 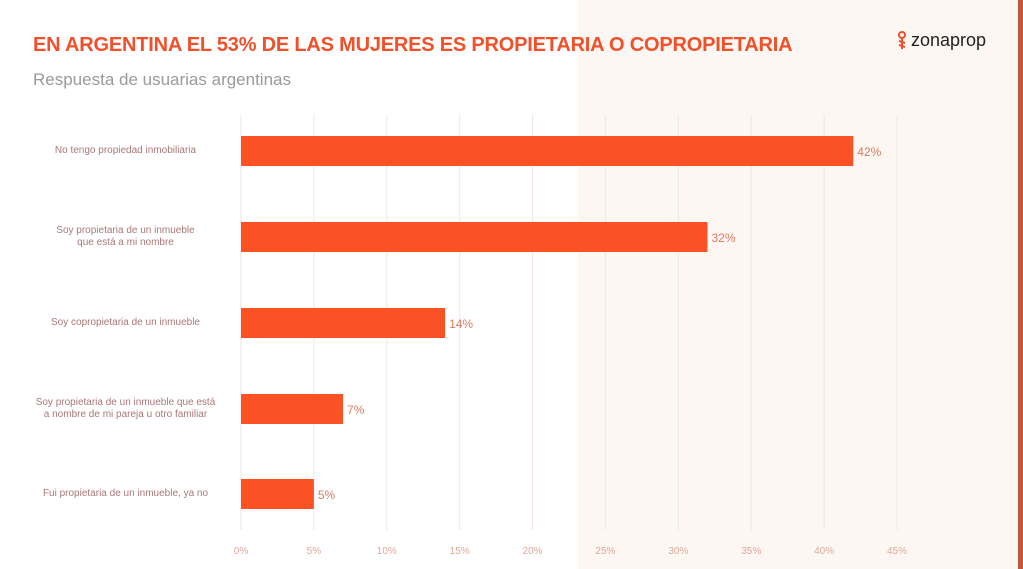 I want to click on category-label: Soy copropietaria de un inmueble, so click(x=125, y=323).